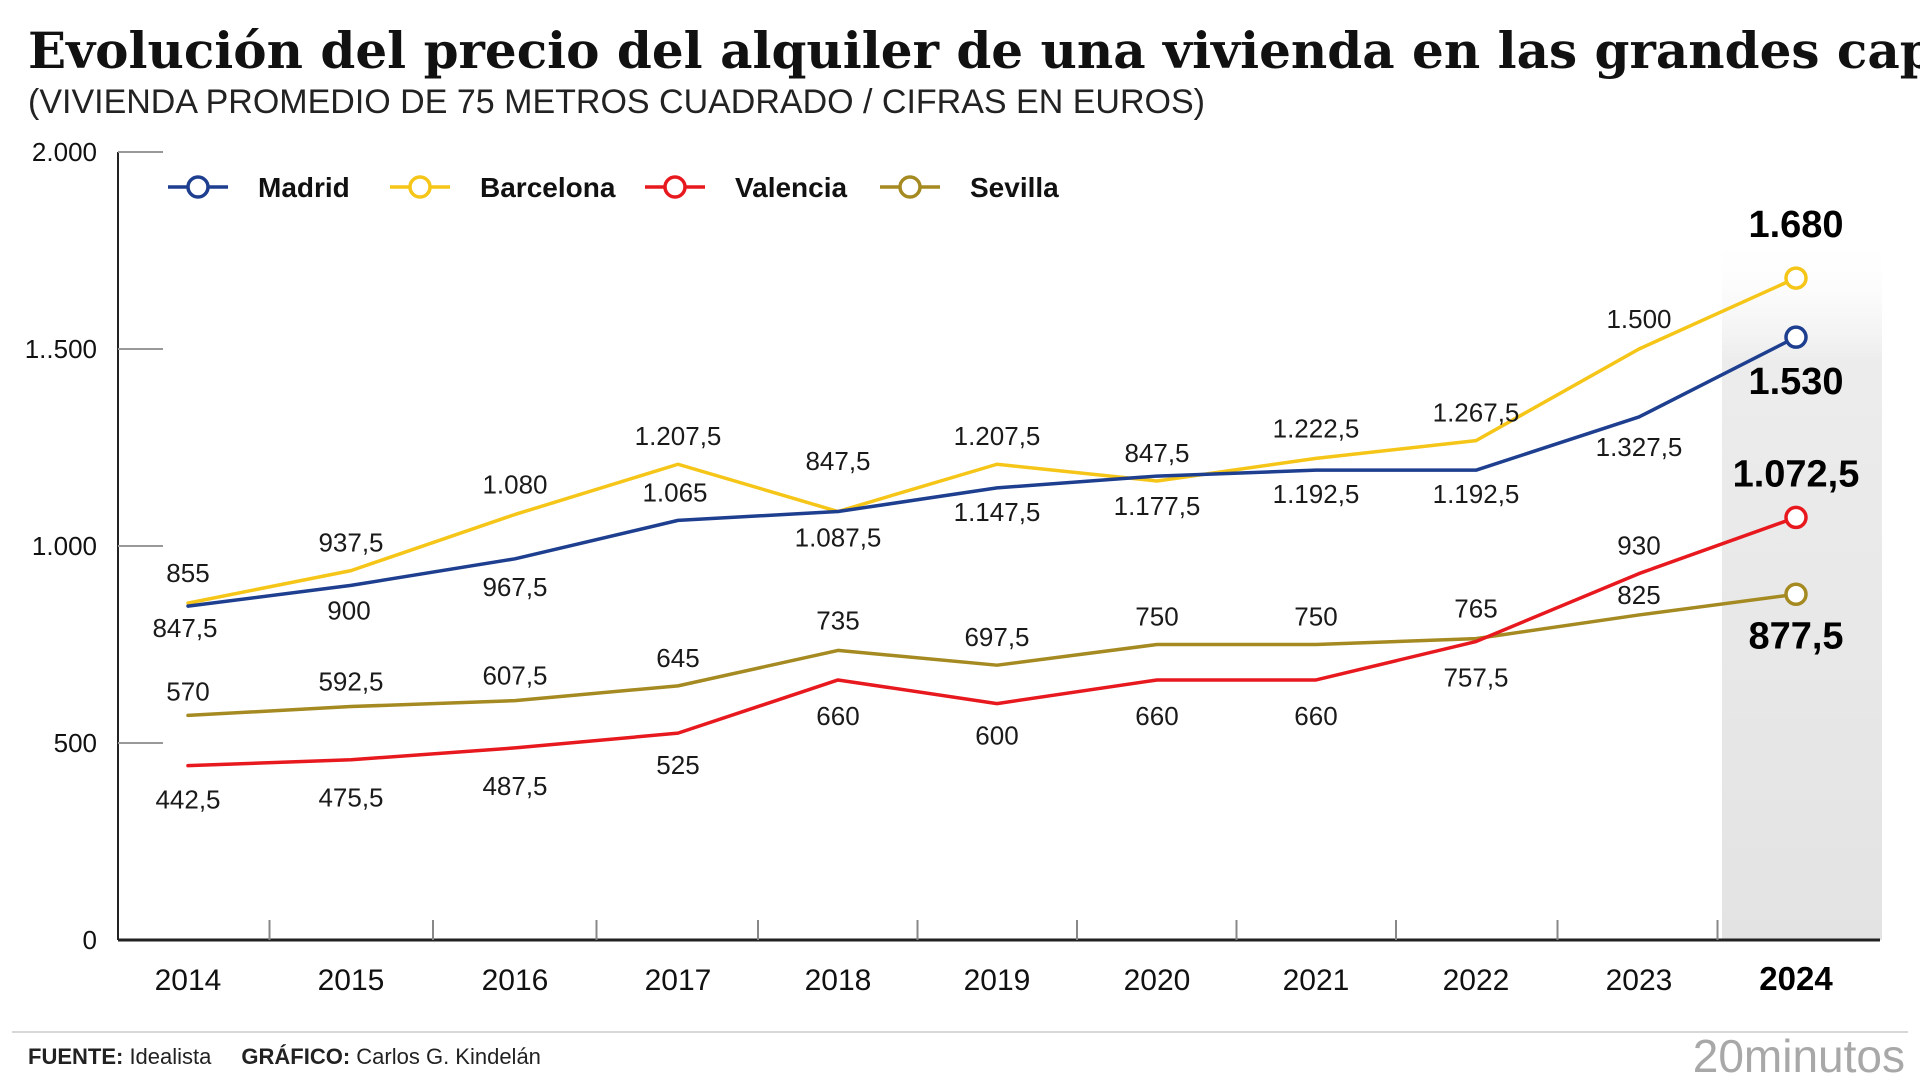 The width and height of the screenshot is (1920, 1080). I want to click on series-end-marker-valencia, so click(1796, 517).